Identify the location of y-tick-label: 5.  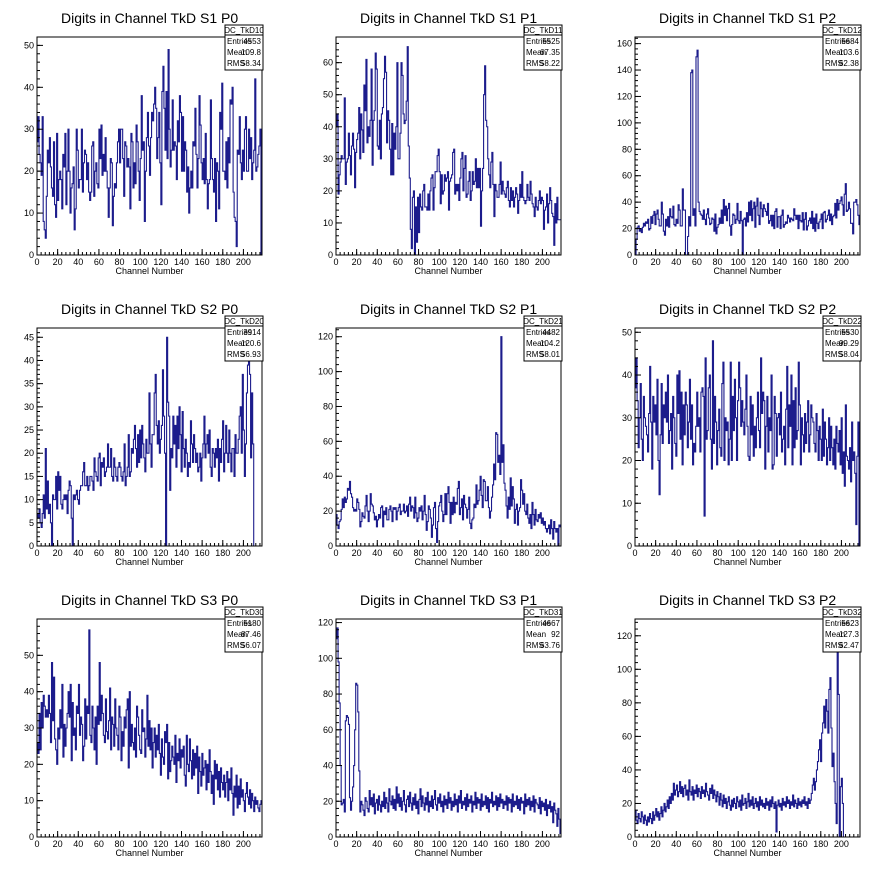
(31, 523).